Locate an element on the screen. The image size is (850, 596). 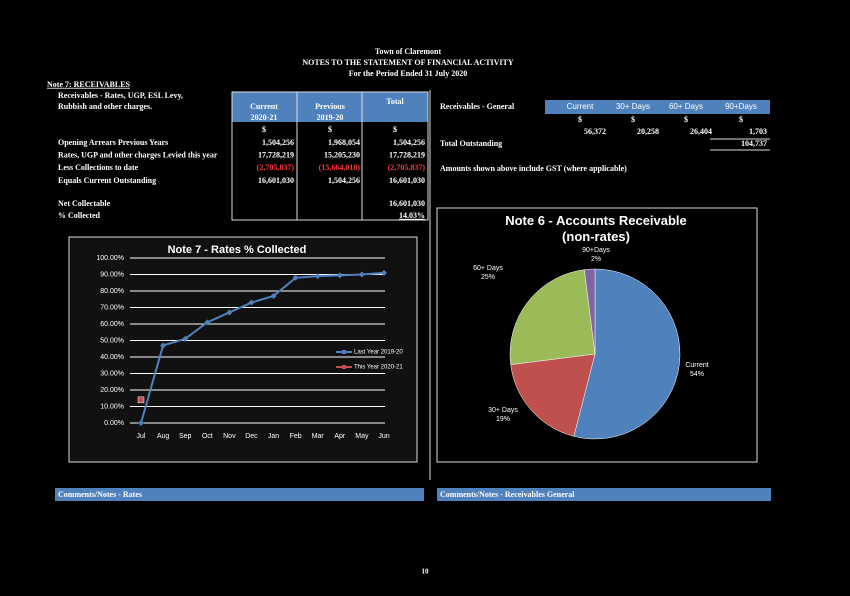
table-header-bg is located at coordinates (330, 107).